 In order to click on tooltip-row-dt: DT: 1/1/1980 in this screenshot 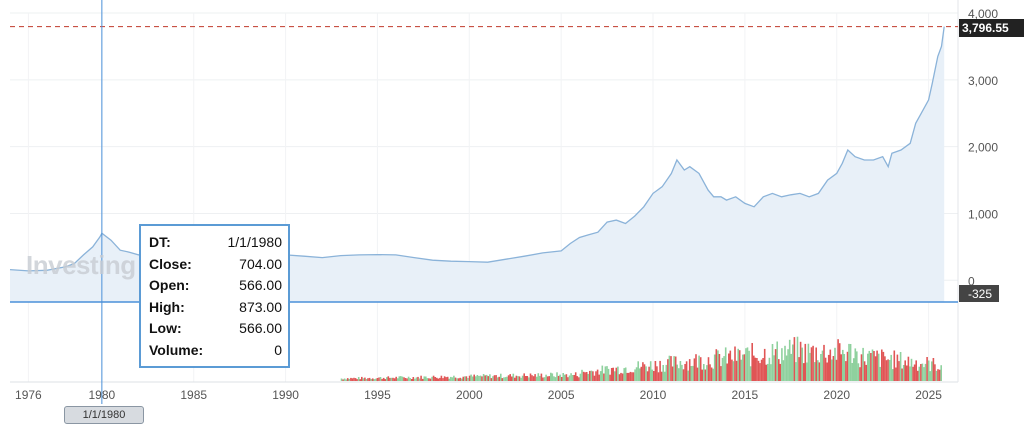, I will do `click(215, 243)`.